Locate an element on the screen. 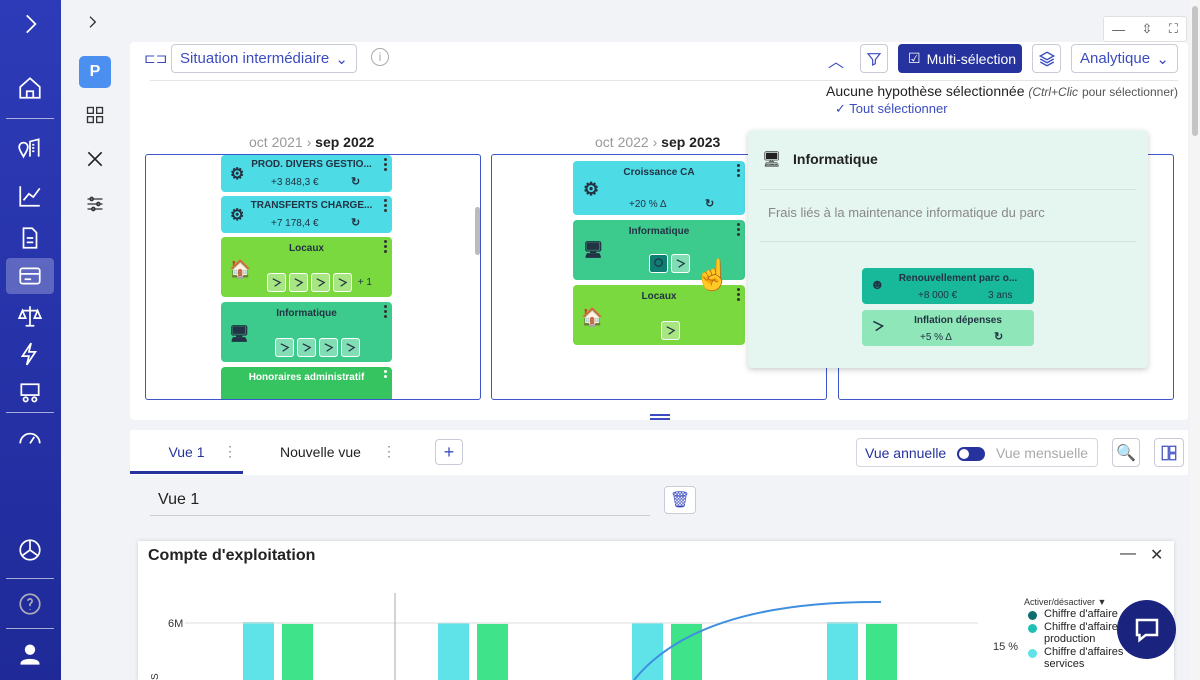  delete-view-button: 🗑 is located at coordinates (680, 500).